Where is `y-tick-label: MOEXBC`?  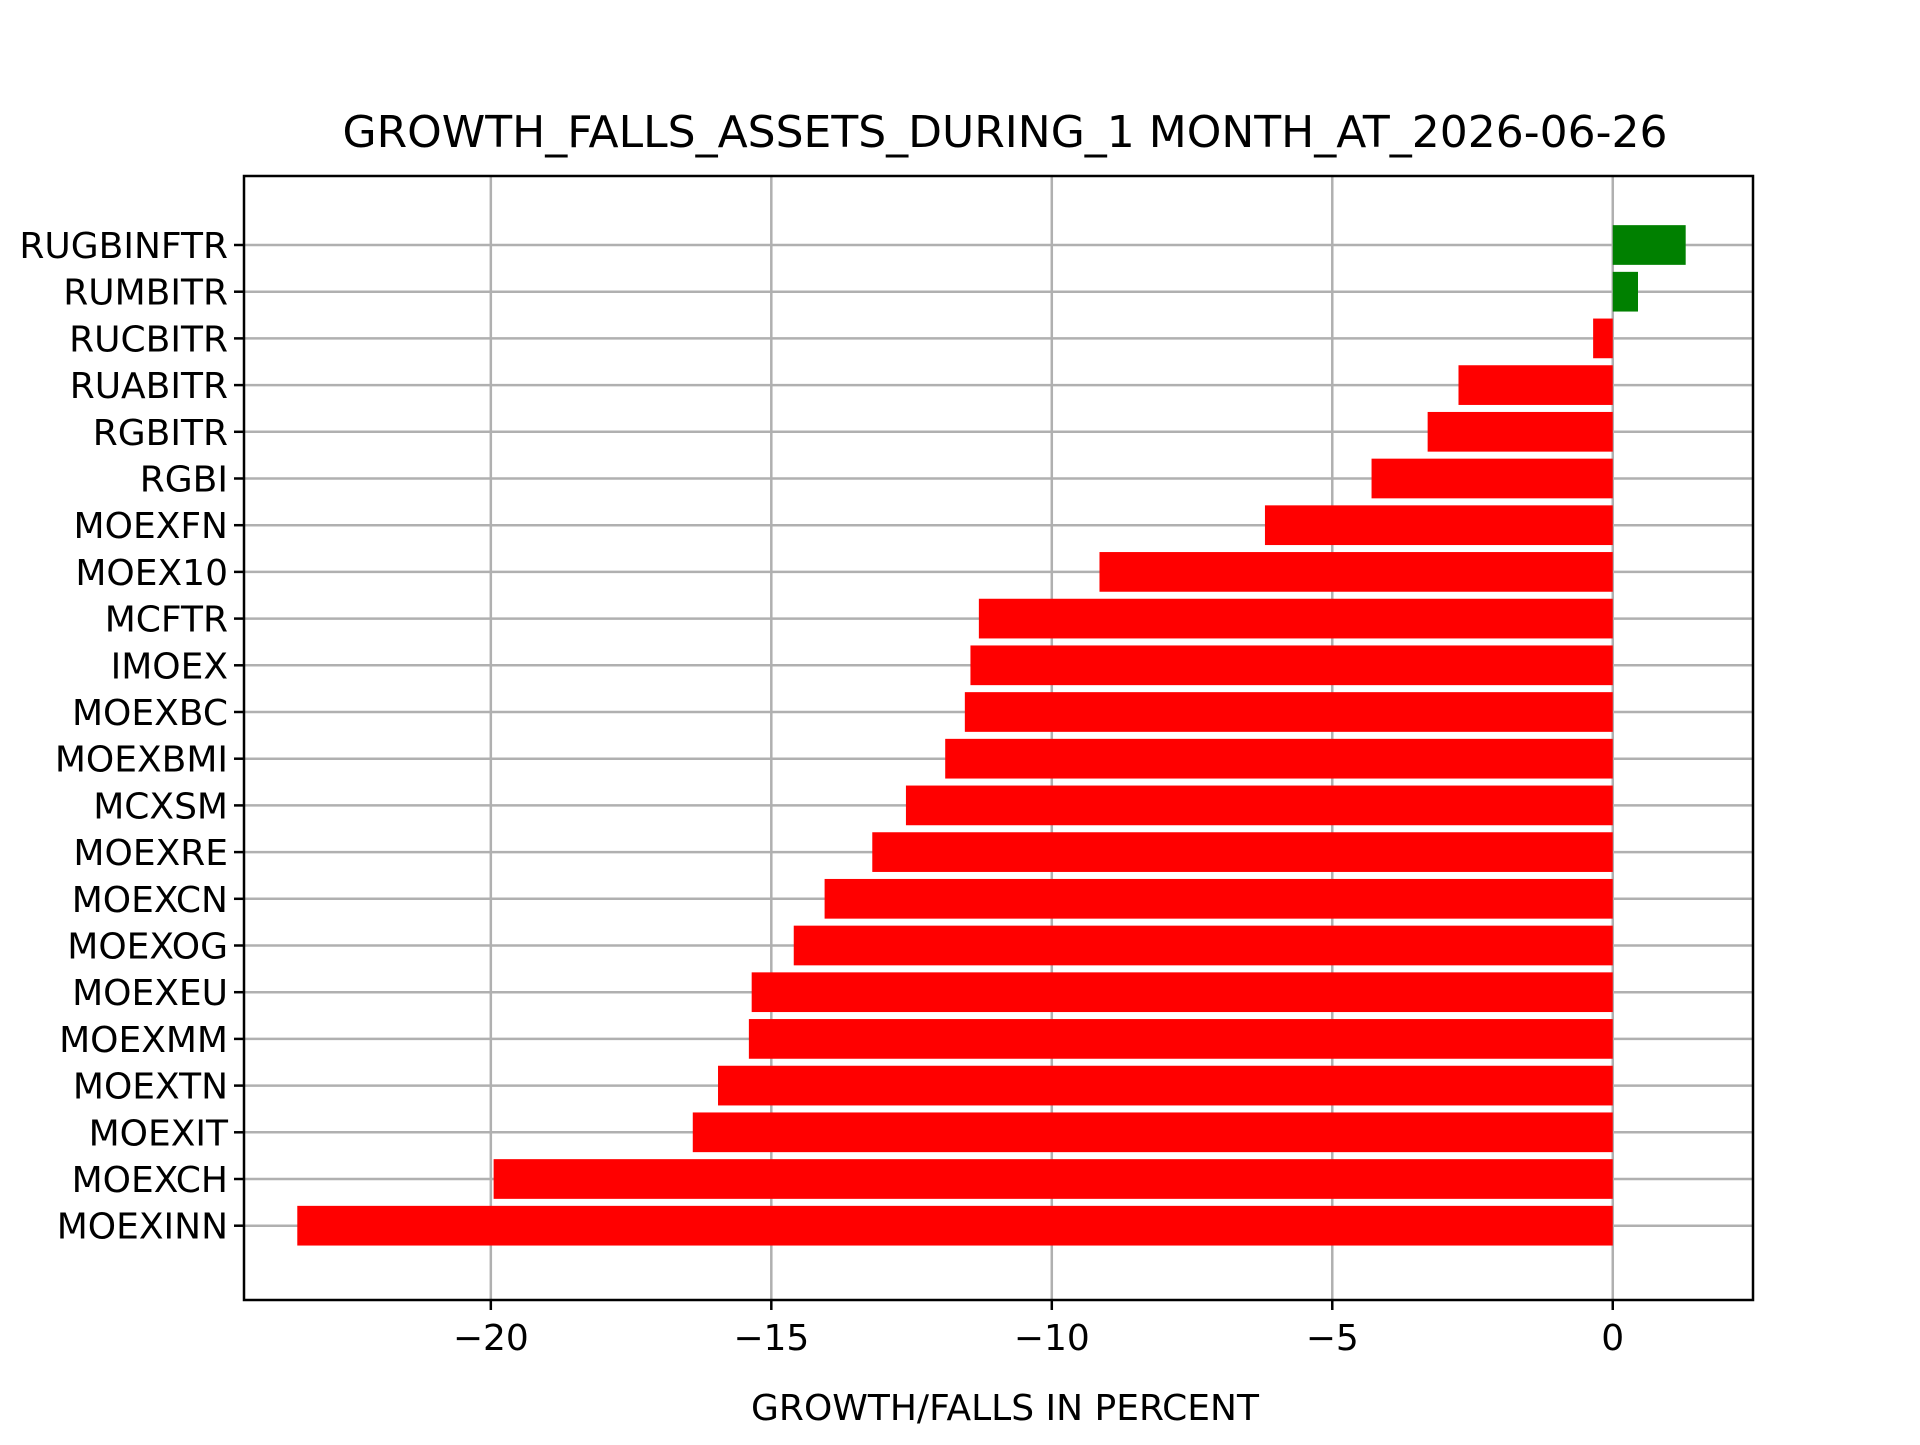
y-tick-label: MOEXBC is located at coordinates (150, 713).